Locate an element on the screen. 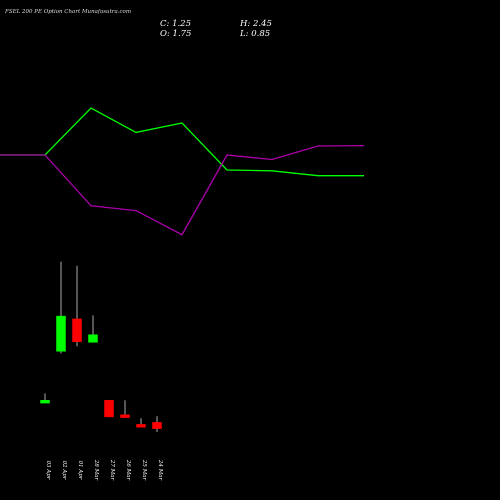 The width and height of the screenshot is (500, 500). x-tick-label: 01 Apr is located at coordinates (80, 470).